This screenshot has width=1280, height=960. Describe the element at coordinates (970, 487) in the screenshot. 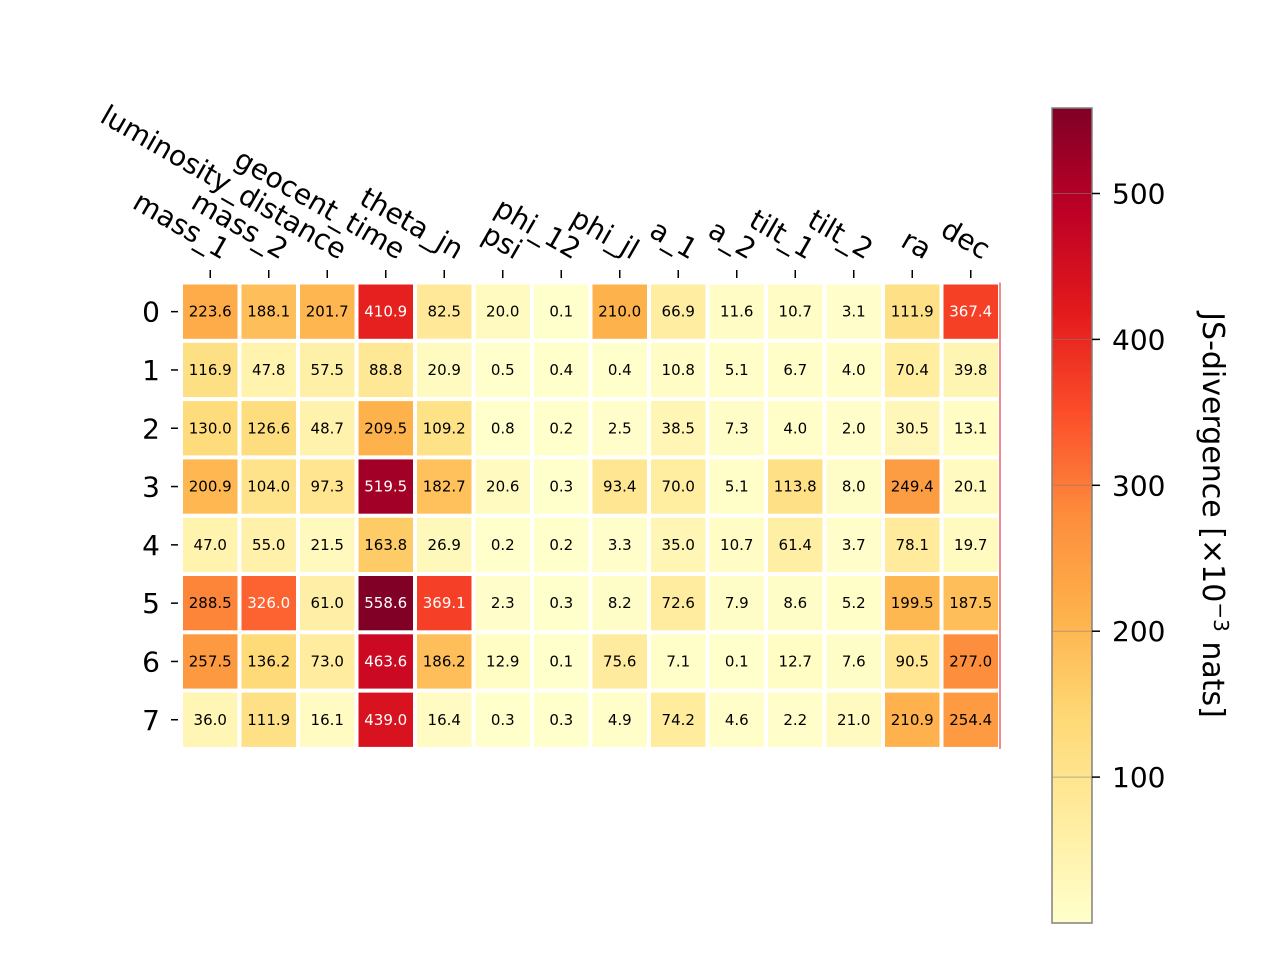

I see `cell-value-label: 20.1` at that location.